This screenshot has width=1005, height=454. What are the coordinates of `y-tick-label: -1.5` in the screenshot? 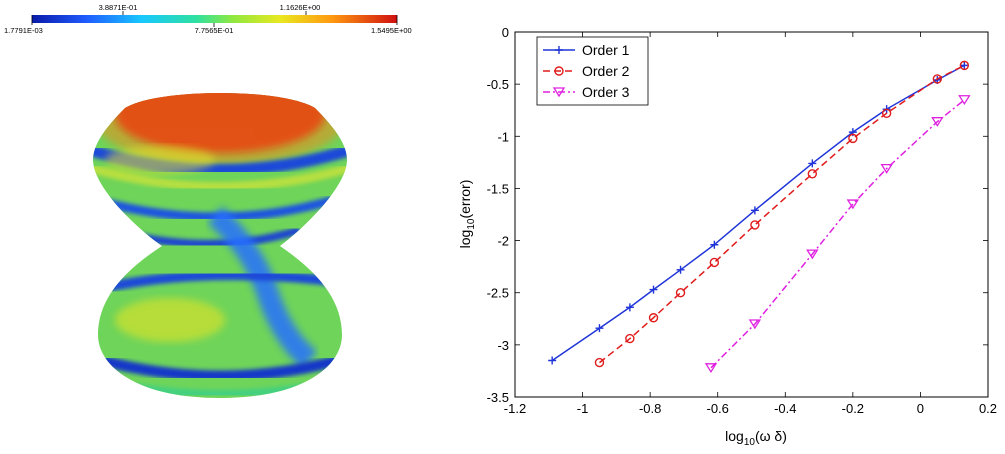 It's located at (498, 188).